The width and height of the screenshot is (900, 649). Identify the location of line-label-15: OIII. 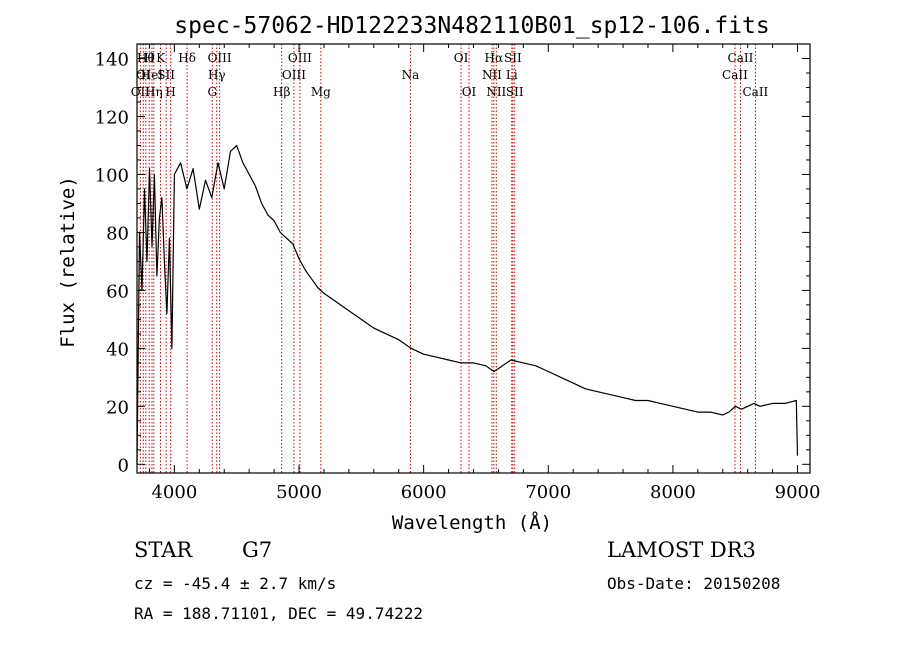
(300, 58).